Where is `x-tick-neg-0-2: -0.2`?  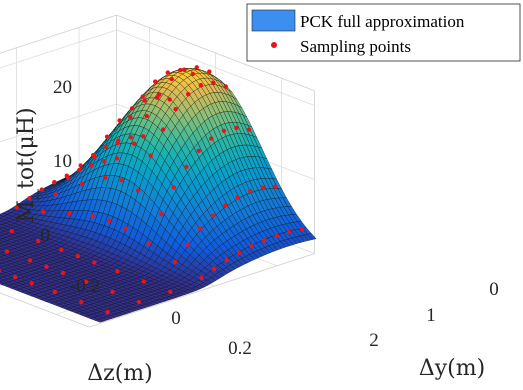
x-tick-neg-0-2: -0.2 is located at coordinates (85, 286).